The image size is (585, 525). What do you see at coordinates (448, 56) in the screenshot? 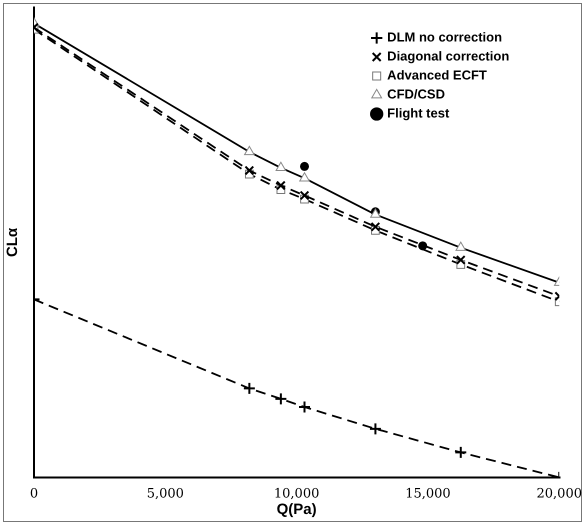
I see `legend-label: Diagonal correction` at bounding box center [448, 56].